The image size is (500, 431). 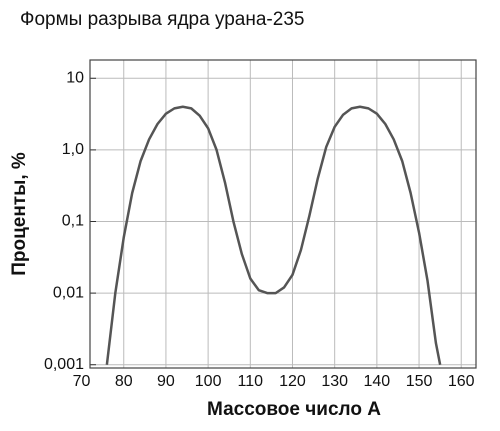 What do you see at coordinates (124, 381) in the screenshot?
I see `x-tick-label: 80` at bounding box center [124, 381].